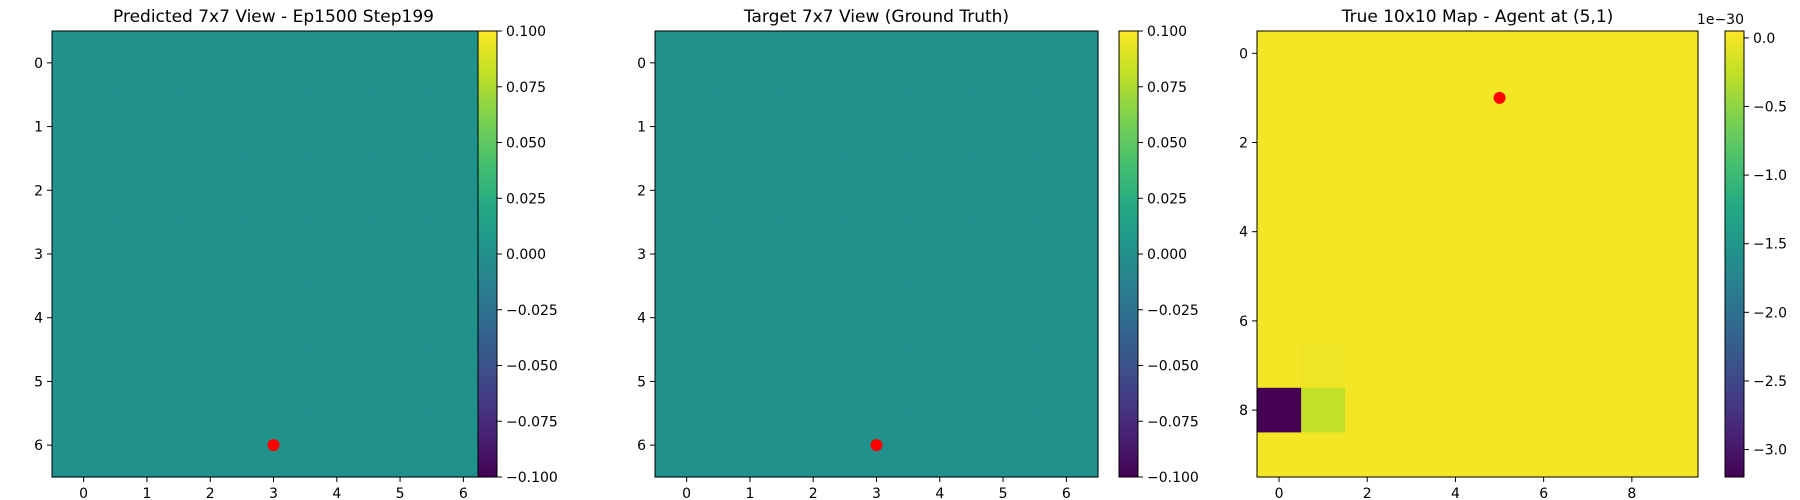 This screenshot has width=1800, height=500. What do you see at coordinates (526, 199) in the screenshot?
I see `colorbar-tick-label: 0.025` at bounding box center [526, 199].